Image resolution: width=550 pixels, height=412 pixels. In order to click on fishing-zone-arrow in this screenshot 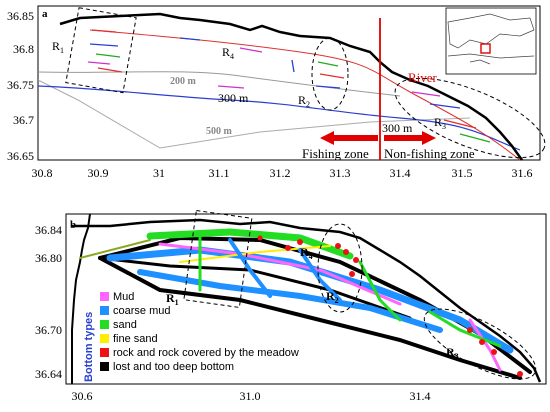, I will do `click(349, 138)`.